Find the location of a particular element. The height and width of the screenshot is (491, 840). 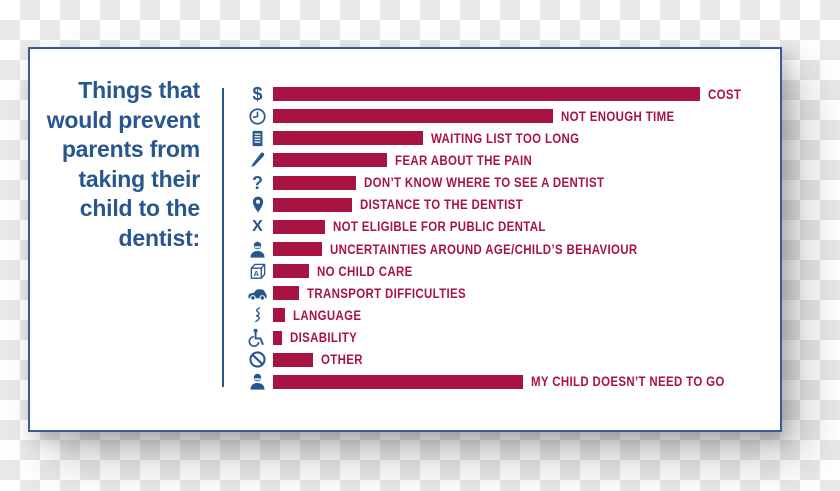

child-icon is located at coordinates (257, 249).